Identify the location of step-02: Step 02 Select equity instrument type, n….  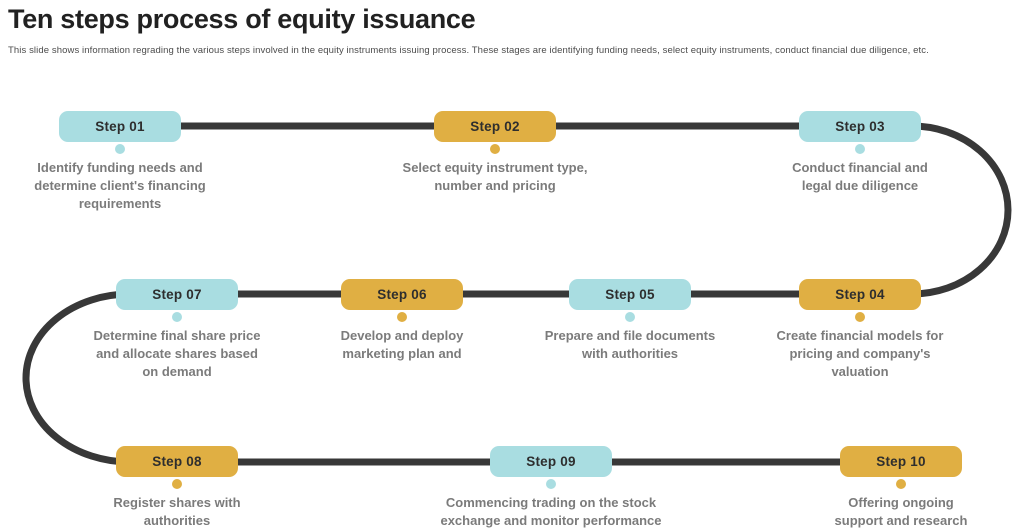
(495, 153).